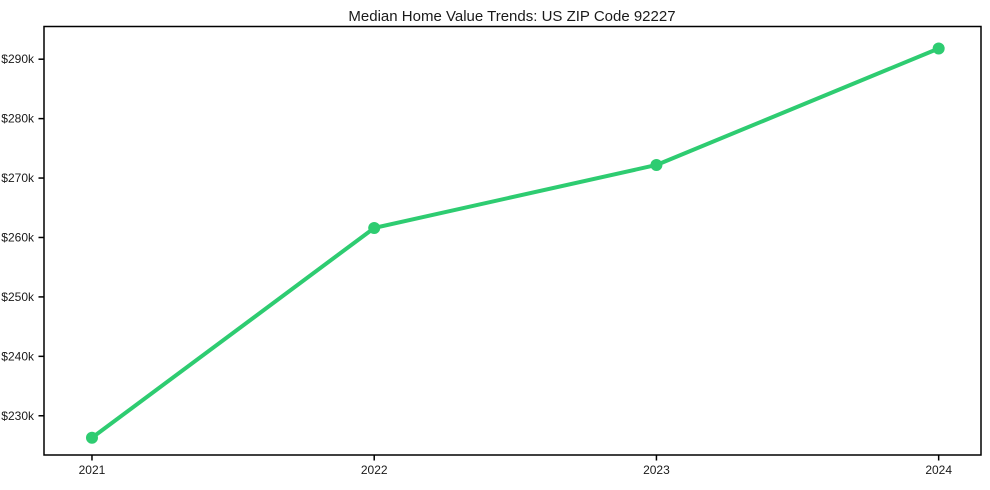 The height and width of the screenshot is (490, 990). Describe the element at coordinates (374, 470) in the screenshot. I see `x-tick-label: 2022` at that location.